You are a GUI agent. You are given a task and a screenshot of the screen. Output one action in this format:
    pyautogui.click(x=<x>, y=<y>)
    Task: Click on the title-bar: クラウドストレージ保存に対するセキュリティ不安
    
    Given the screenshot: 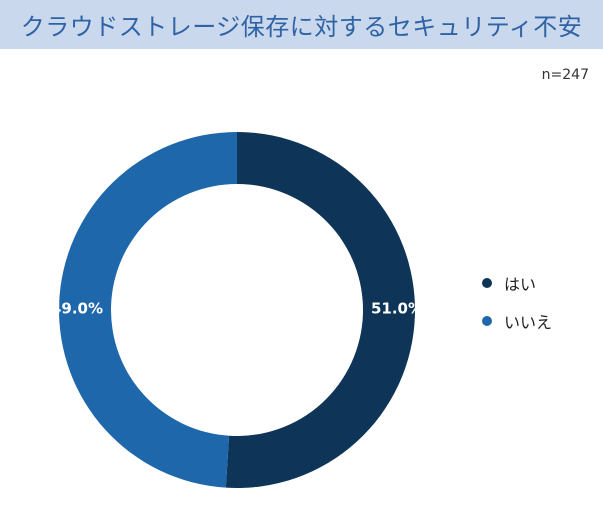 What is the action you would take?
    pyautogui.click(x=301, y=24)
    